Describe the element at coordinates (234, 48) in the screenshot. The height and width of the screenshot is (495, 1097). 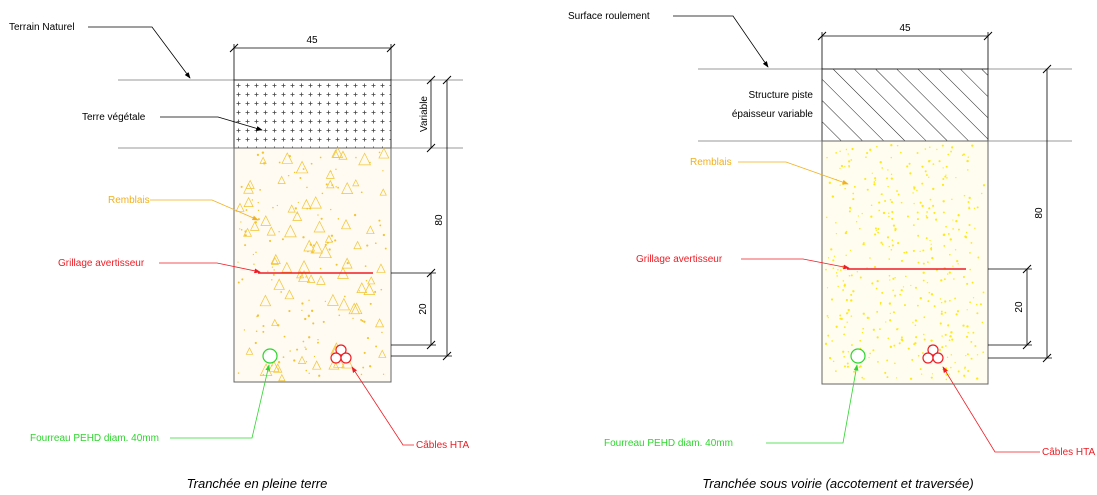
I see `left-dim-width-tick-l` at that location.